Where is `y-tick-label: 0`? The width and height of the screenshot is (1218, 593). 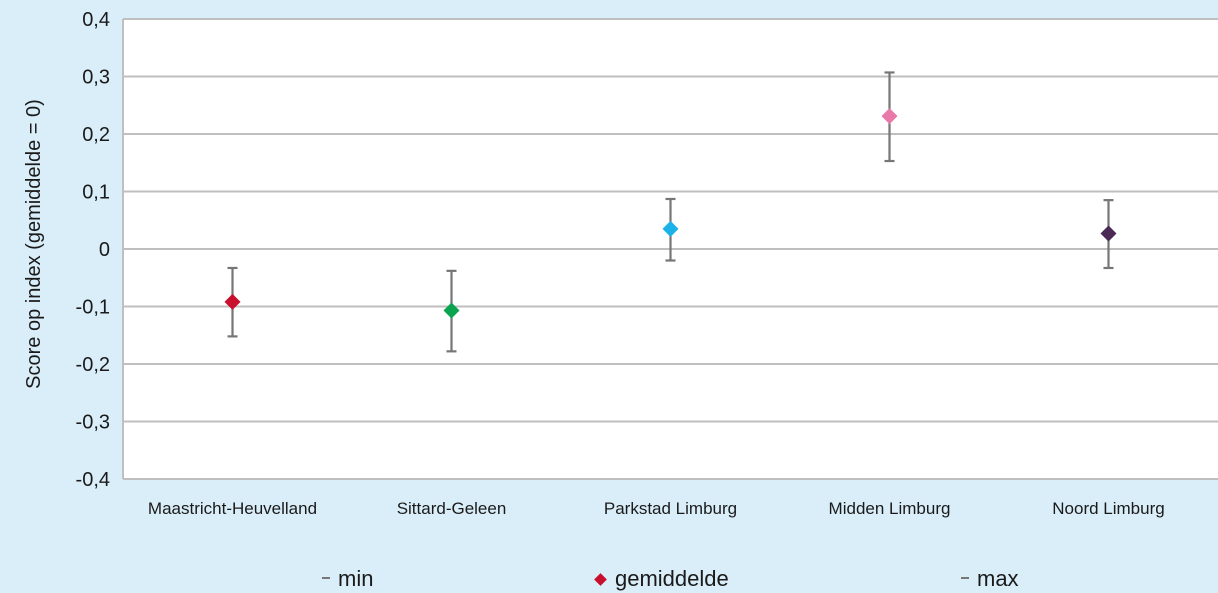 y-tick-label: 0 is located at coordinates (104, 250).